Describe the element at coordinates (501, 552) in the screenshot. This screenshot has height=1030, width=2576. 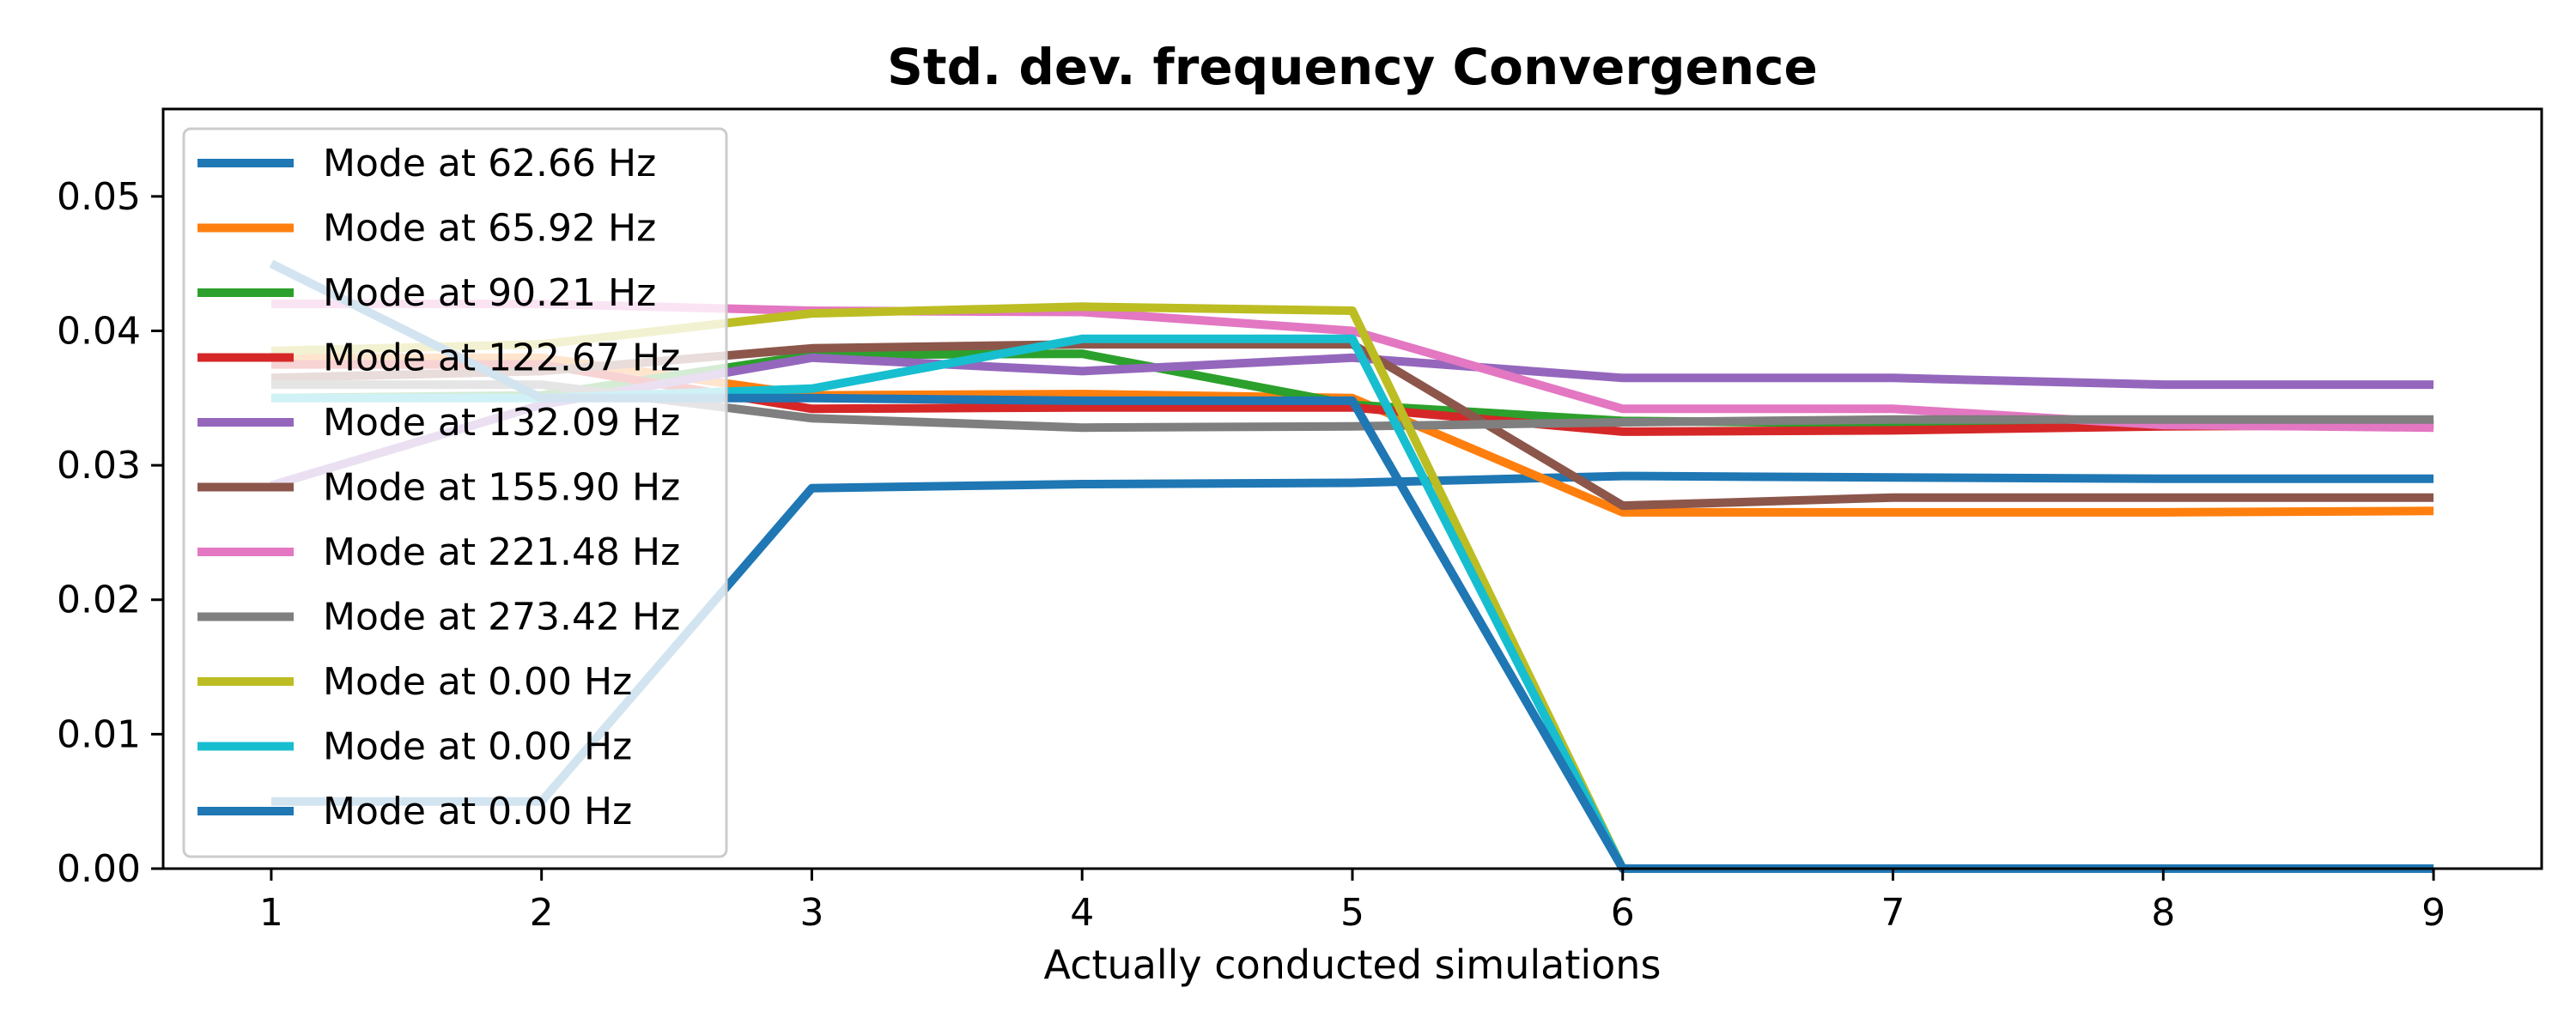
I see `legend-label-6: Mode at 221.48 Hz` at that location.